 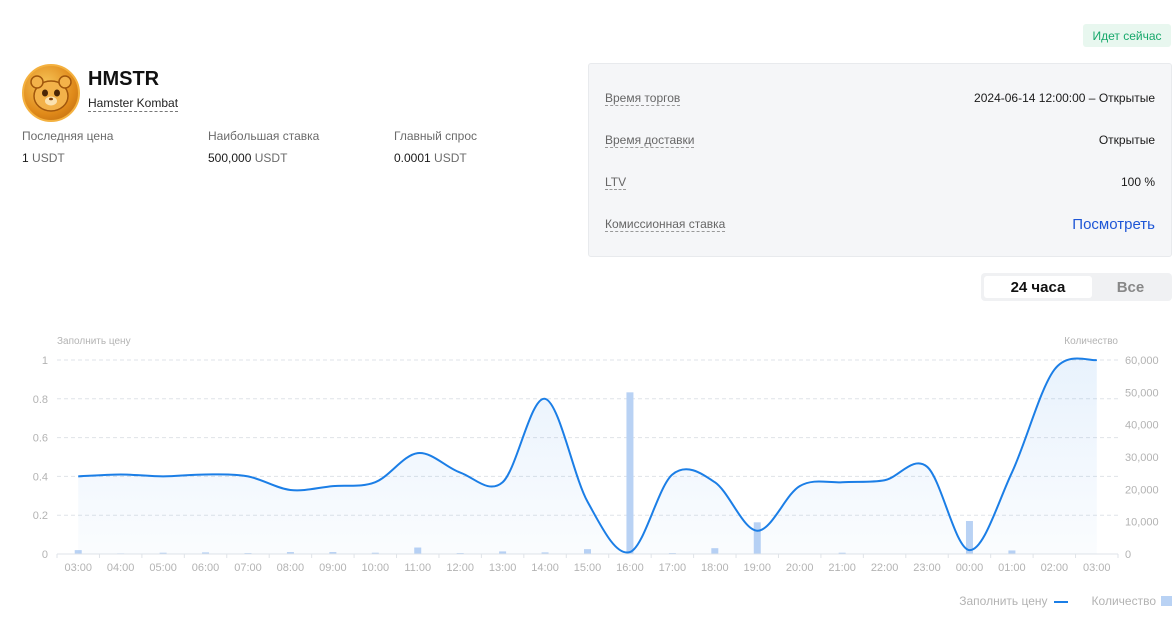 What do you see at coordinates (545, 568) in the screenshot?
I see `x-tick-label: 14:00` at bounding box center [545, 568].